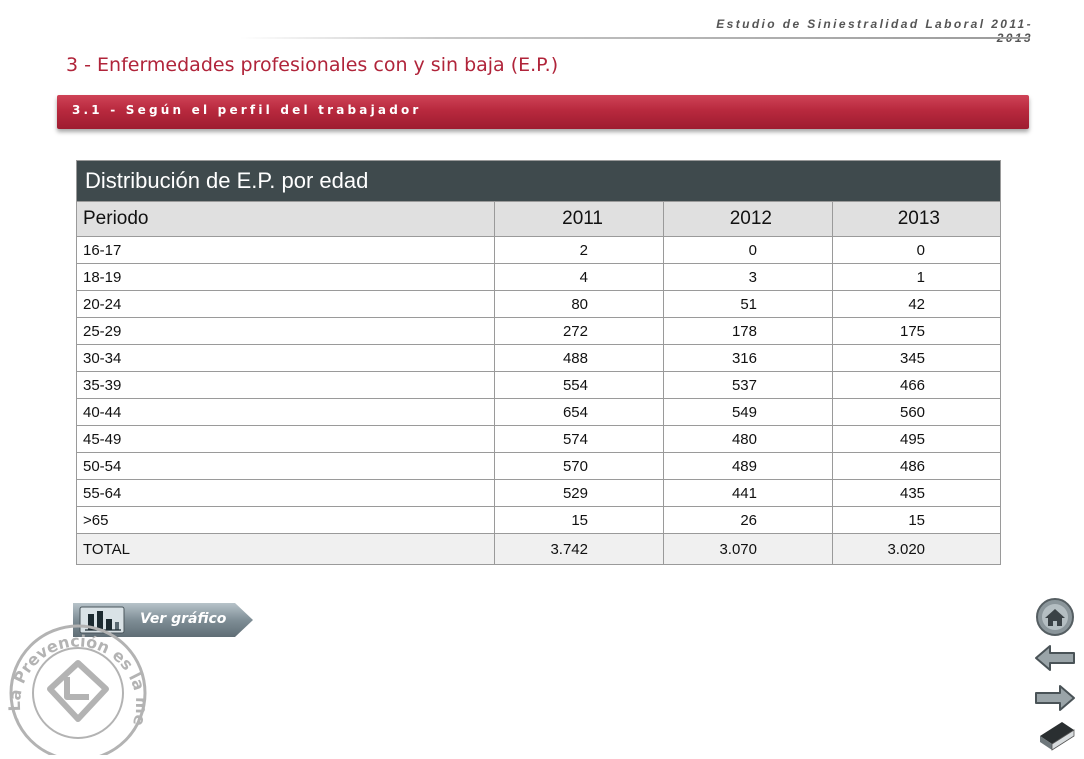 Image resolution: width=1084 pixels, height=759 pixels. What do you see at coordinates (748, 493) in the screenshot?
I see `value-cell: 441` at bounding box center [748, 493].